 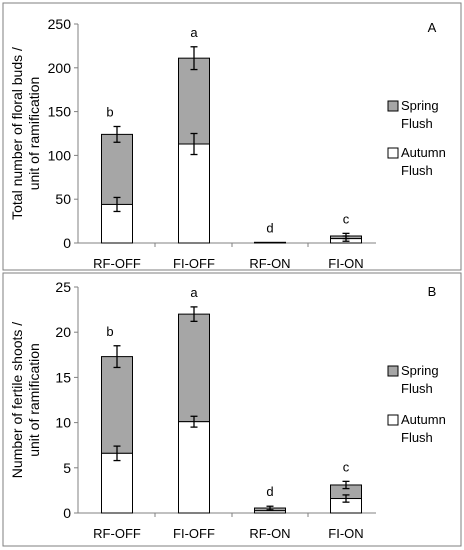 I want to click on y-tick-label: 20, so click(x=63, y=332).